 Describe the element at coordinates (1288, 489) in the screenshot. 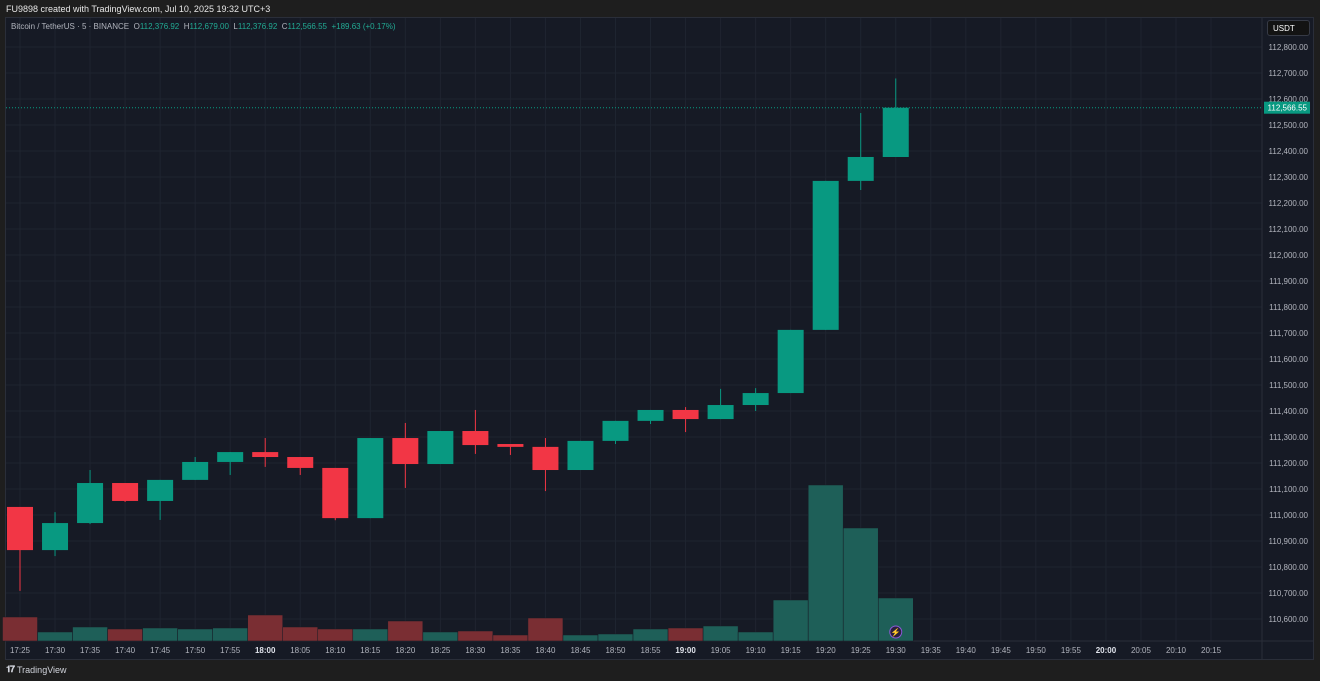

I see `price-tick-label: 111,100.00` at that location.